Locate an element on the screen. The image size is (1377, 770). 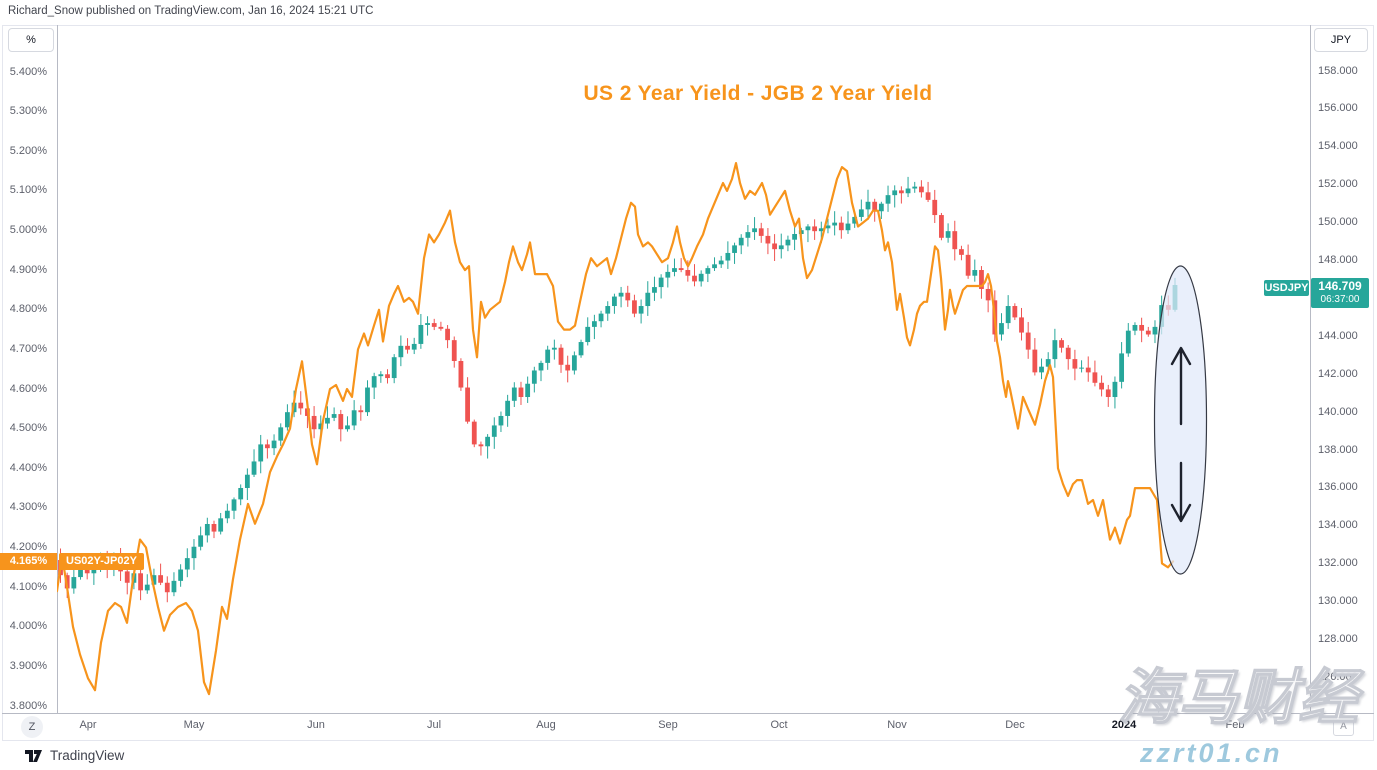
right-axis-tick: 138.000 is located at coordinates (1338, 449).